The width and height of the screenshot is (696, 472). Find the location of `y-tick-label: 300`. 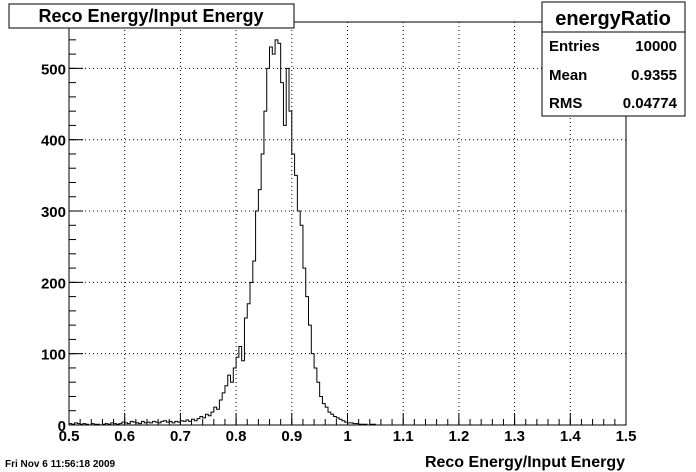

y-tick-label: 300 is located at coordinates (53, 212).